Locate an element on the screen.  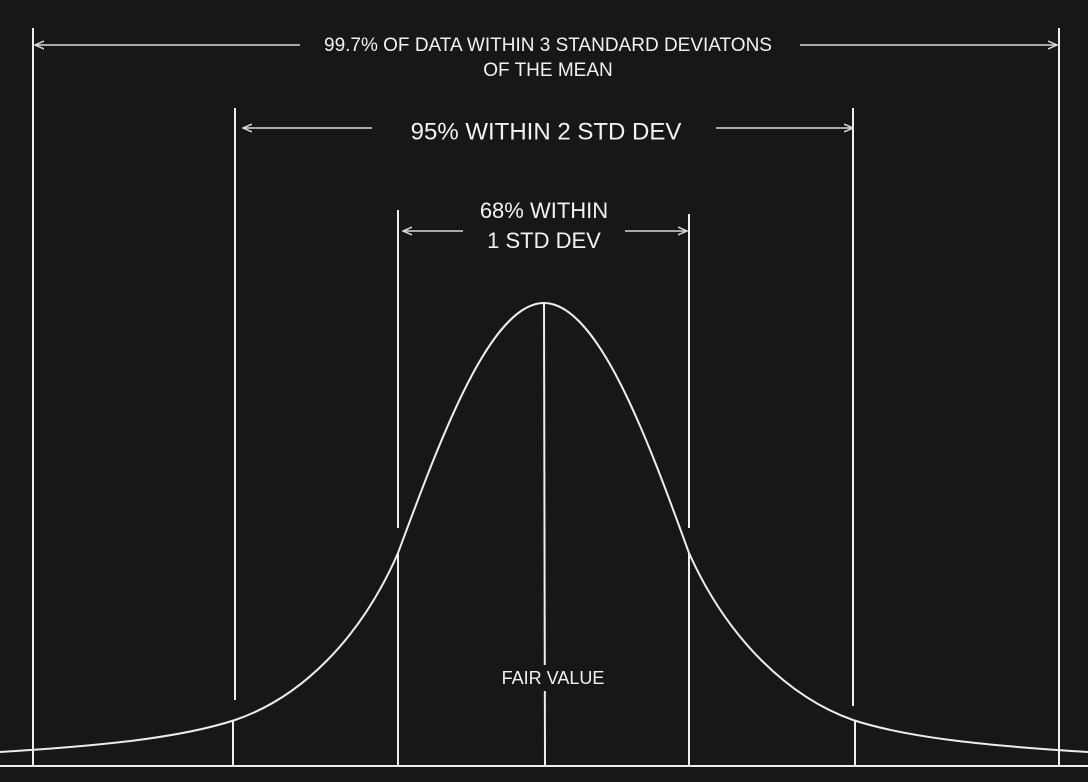
mean-line is located at coordinates (544, 534).